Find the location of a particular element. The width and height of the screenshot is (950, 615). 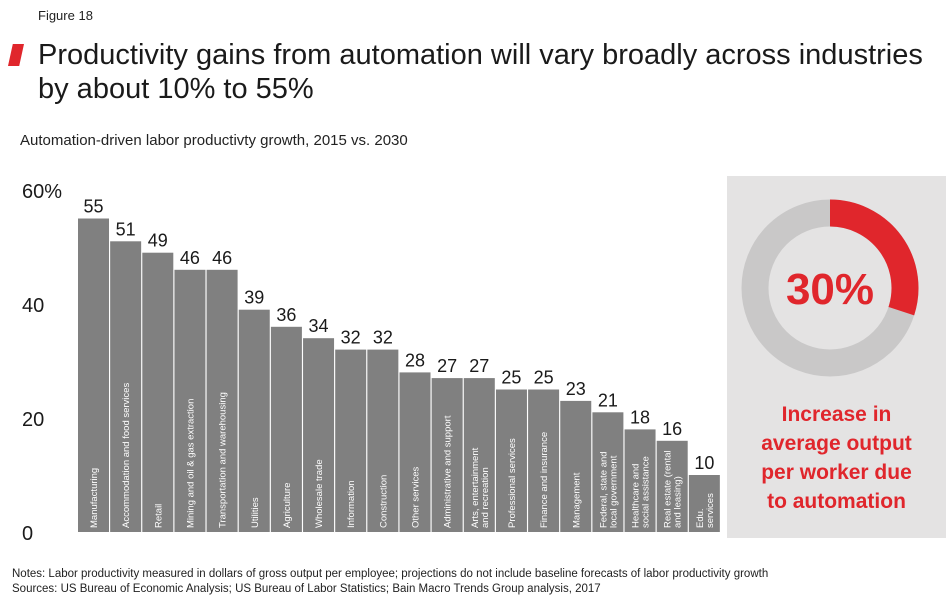

category-label: Edu. is located at coordinates (700, 518).